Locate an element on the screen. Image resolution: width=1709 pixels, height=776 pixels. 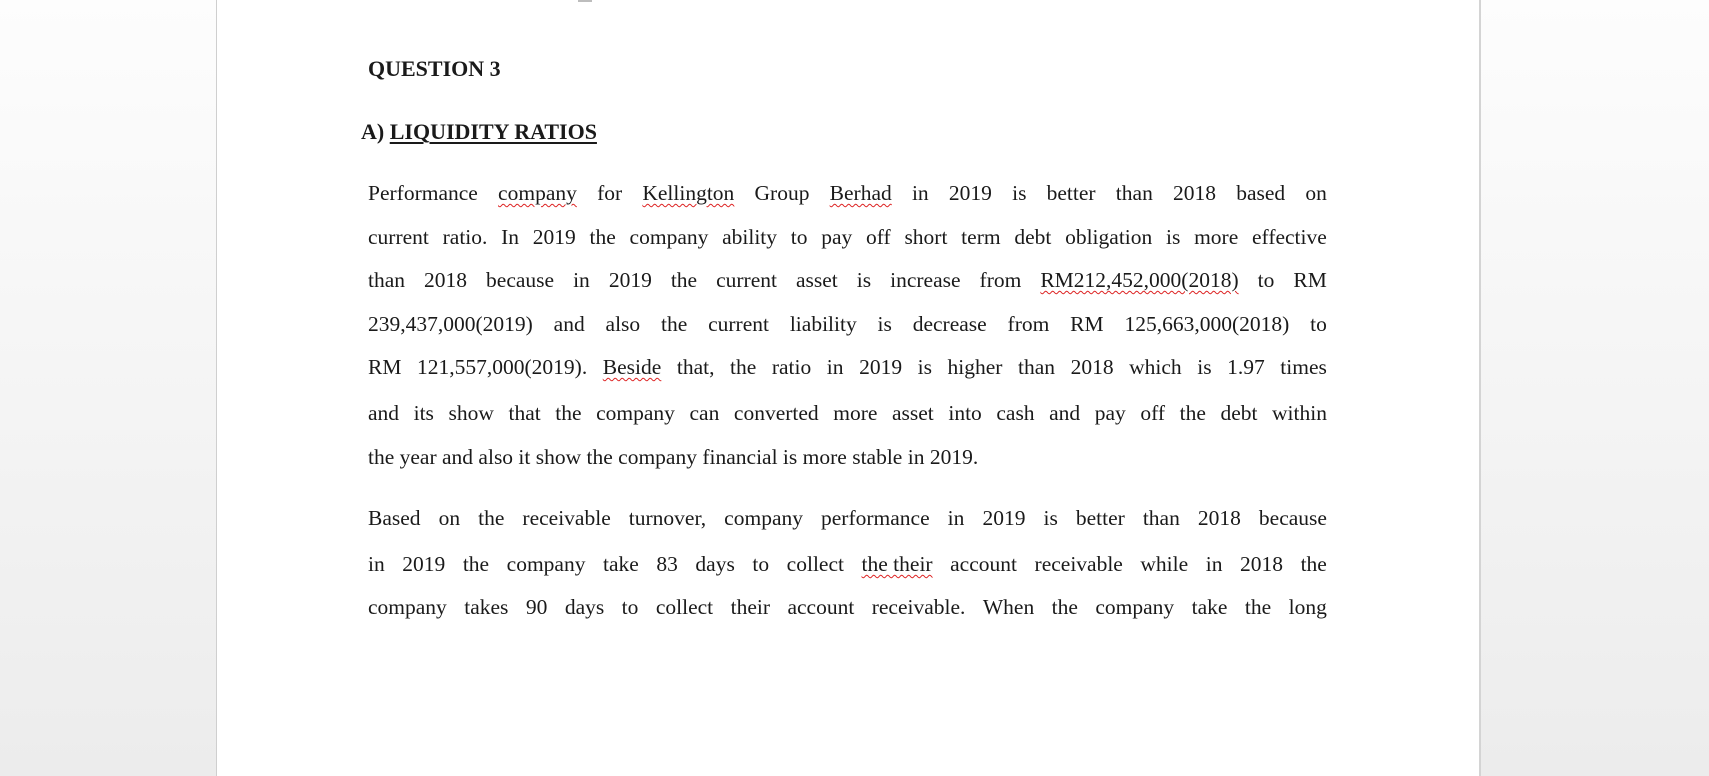
word: 125,663,000(2018) is located at coordinates (1207, 324).